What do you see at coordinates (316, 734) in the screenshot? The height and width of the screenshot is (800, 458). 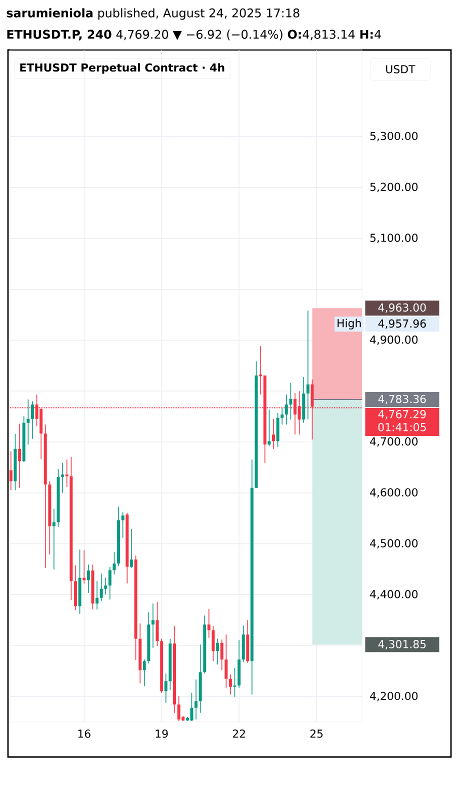 I see `x-tick-label: 25` at bounding box center [316, 734].